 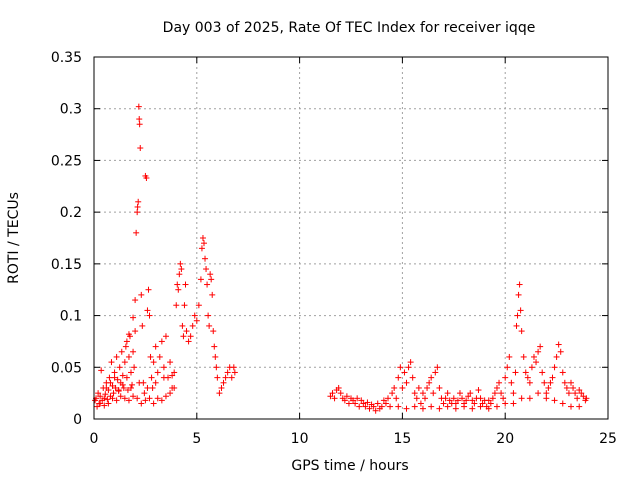 What do you see at coordinates (300, 439) in the screenshot?
I see `x-tick-label: 10` at bounding box center [300, 439].